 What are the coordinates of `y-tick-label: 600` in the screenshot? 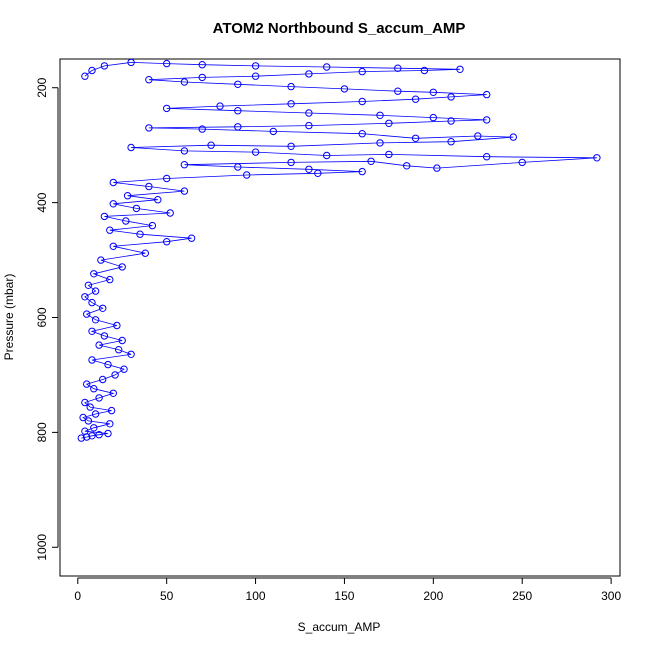 It's located at (42, 317).